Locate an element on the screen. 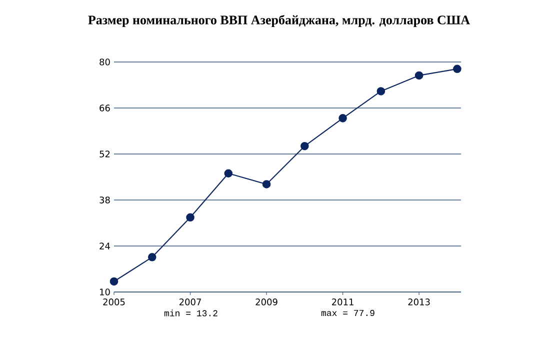 The height and width of the screenshot is (339, 558). y-tick-label: 38 is located at coordinates (105, 200).